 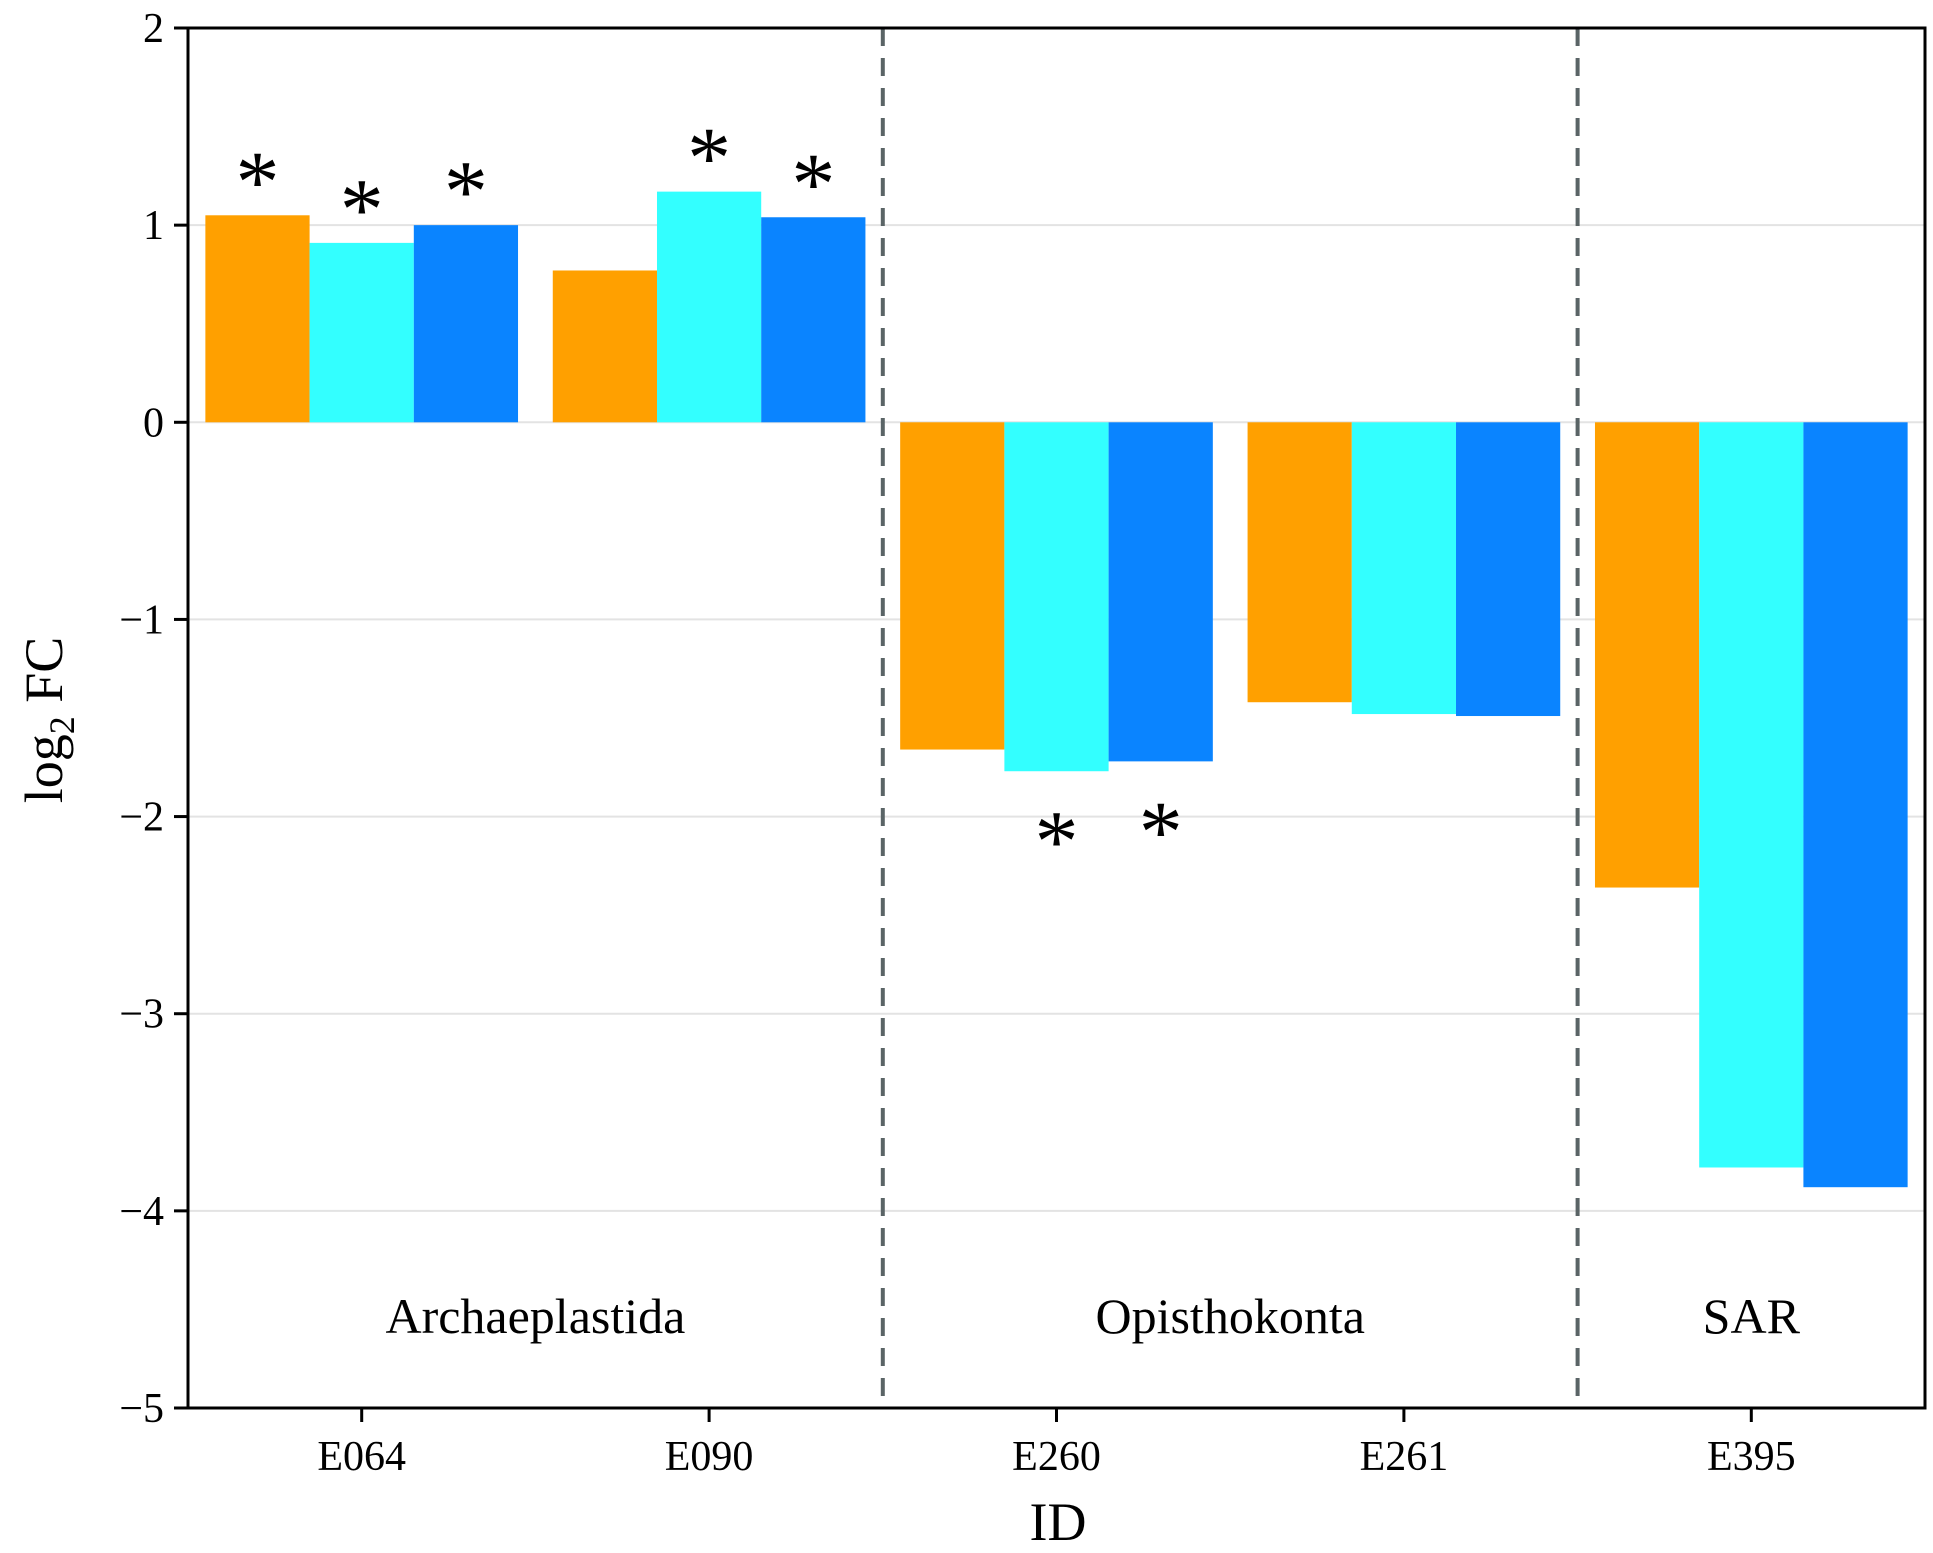 I want to click on y-tick-label: 2, so click(x=153, y=29).